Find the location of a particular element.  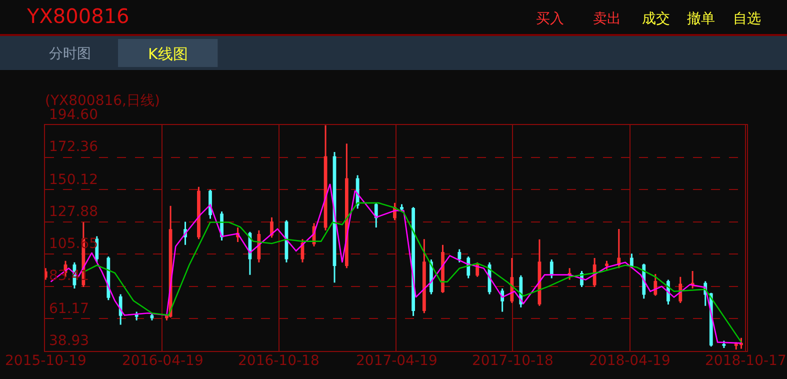

x-tick-label: 2018-04-19 is located at coordinates (629, 361).